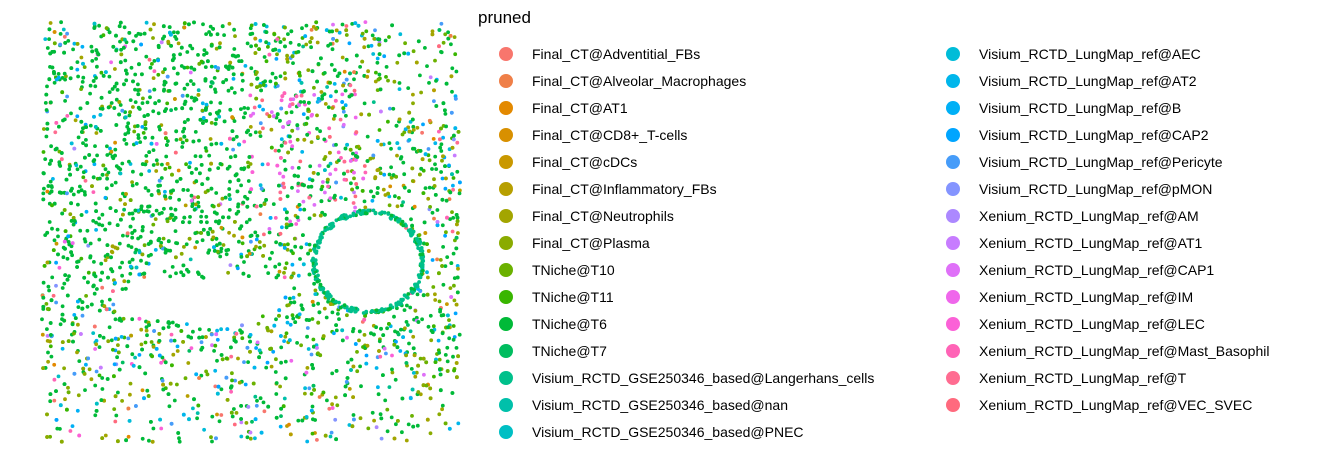 The height and width of the screenshot is (465, 1320). What do you see at coordinates (668, 431) in the screenshot?
I see `legend-label: Visium_RCTD_GSE250346_based@PNEC` at bounding box center [668, 431].